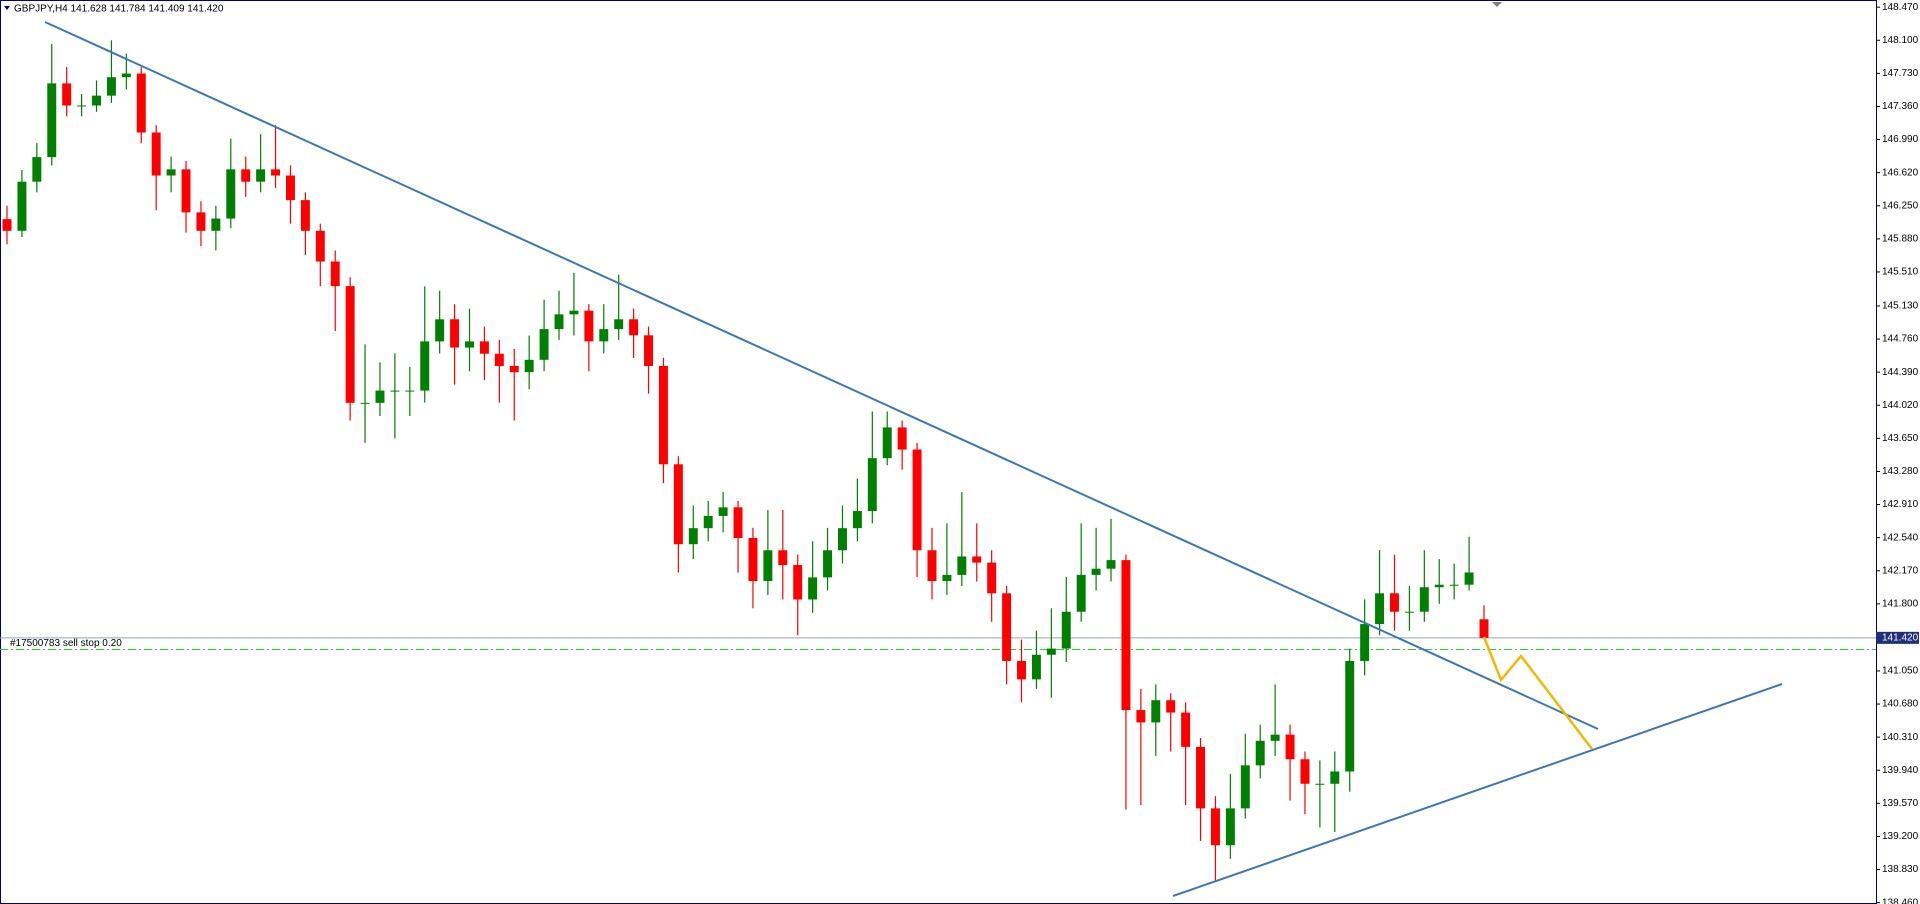 This screenshot has width=1920, height=904. Describe the element at coordinates (1900, 671) in the screenshot. I see `y-tick-label: 141.050` at that location.